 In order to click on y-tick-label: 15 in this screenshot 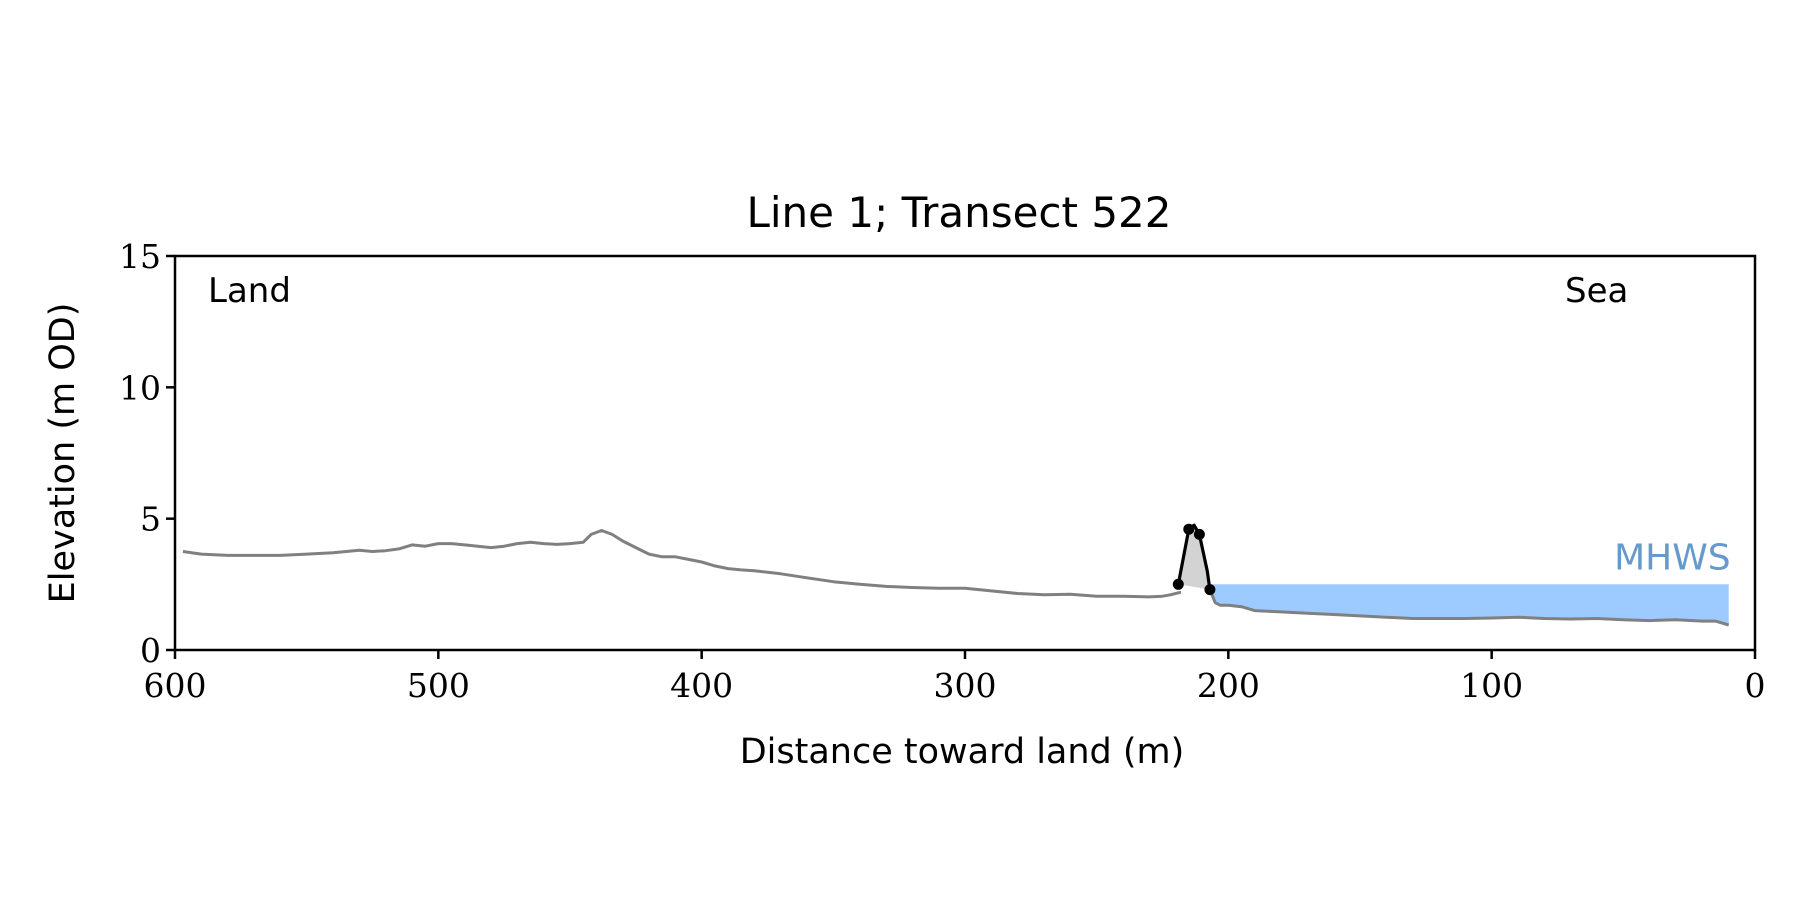, I will do `click(140, 256)`.